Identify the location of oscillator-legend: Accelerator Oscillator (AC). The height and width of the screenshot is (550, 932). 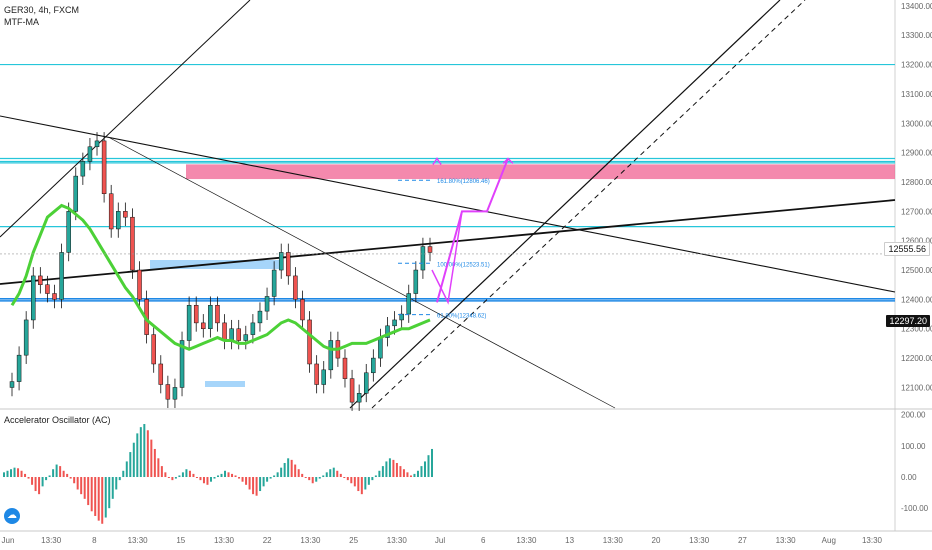
(57, 420).